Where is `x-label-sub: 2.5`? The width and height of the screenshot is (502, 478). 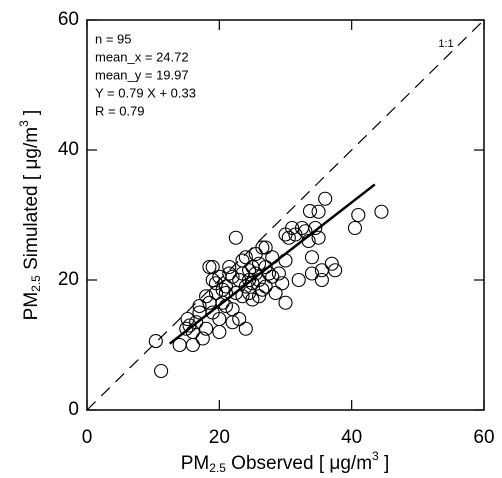 x-label-sub: 2.5 is located at coordinates (217, 468).